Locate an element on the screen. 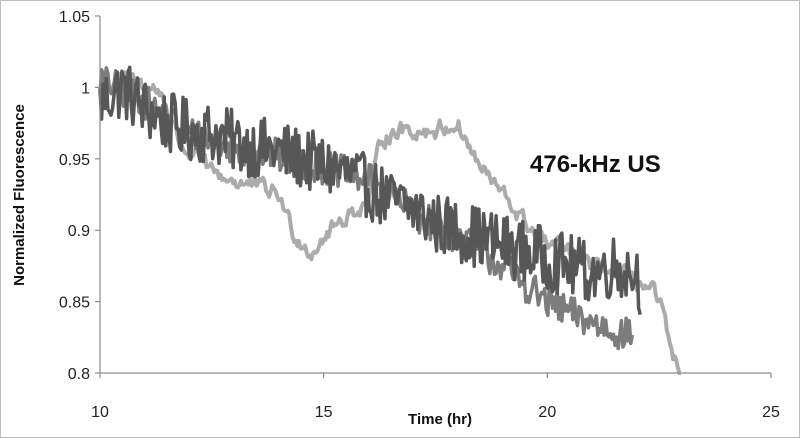 Image resolution: width=800 pixels, height=438 pixels. y-tick-label: 1.05 is located at coordinates (74, 17).